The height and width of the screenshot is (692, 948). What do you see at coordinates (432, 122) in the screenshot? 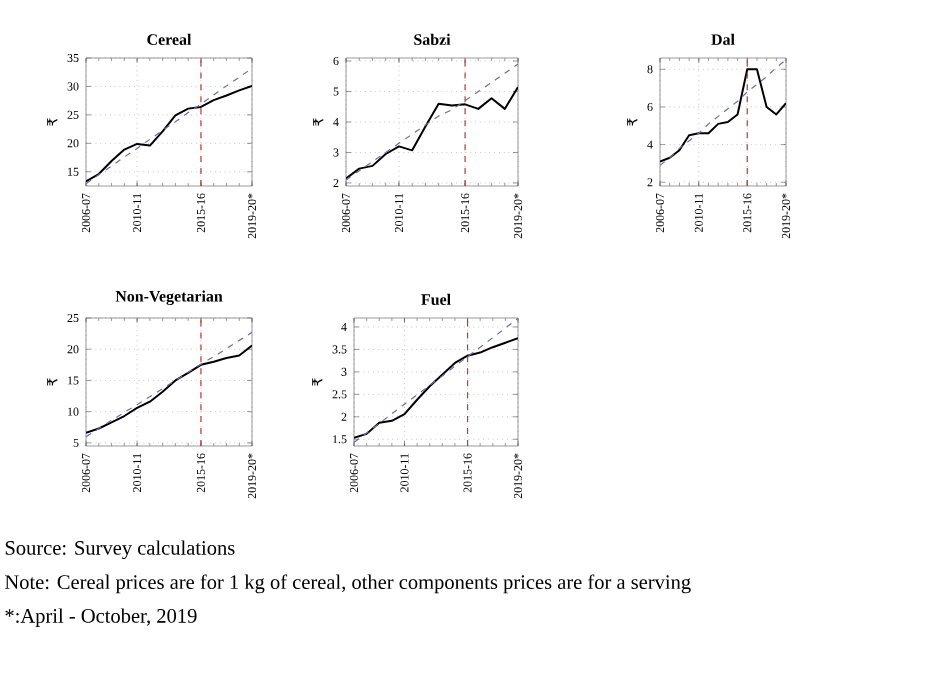
I see `line-series` at bounding box center [432, 122].